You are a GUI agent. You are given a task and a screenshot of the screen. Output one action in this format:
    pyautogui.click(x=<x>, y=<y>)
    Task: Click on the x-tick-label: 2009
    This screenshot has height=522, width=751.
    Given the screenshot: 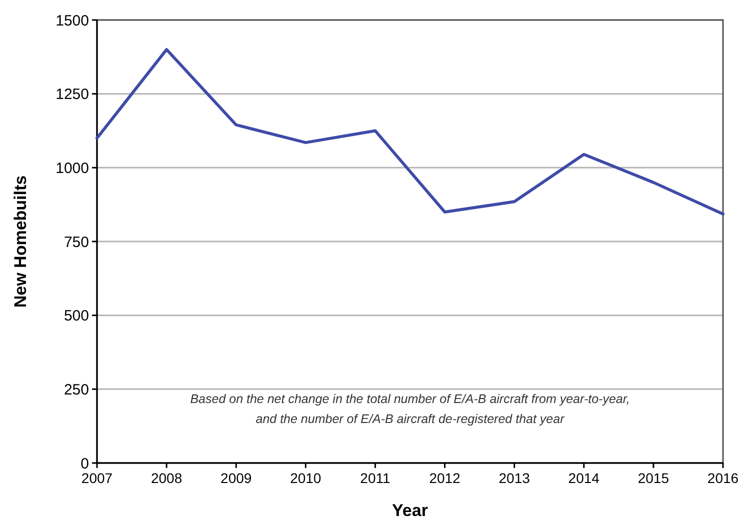 What is the action you would take?
    pyautogui.click(x=236, y=478)
    